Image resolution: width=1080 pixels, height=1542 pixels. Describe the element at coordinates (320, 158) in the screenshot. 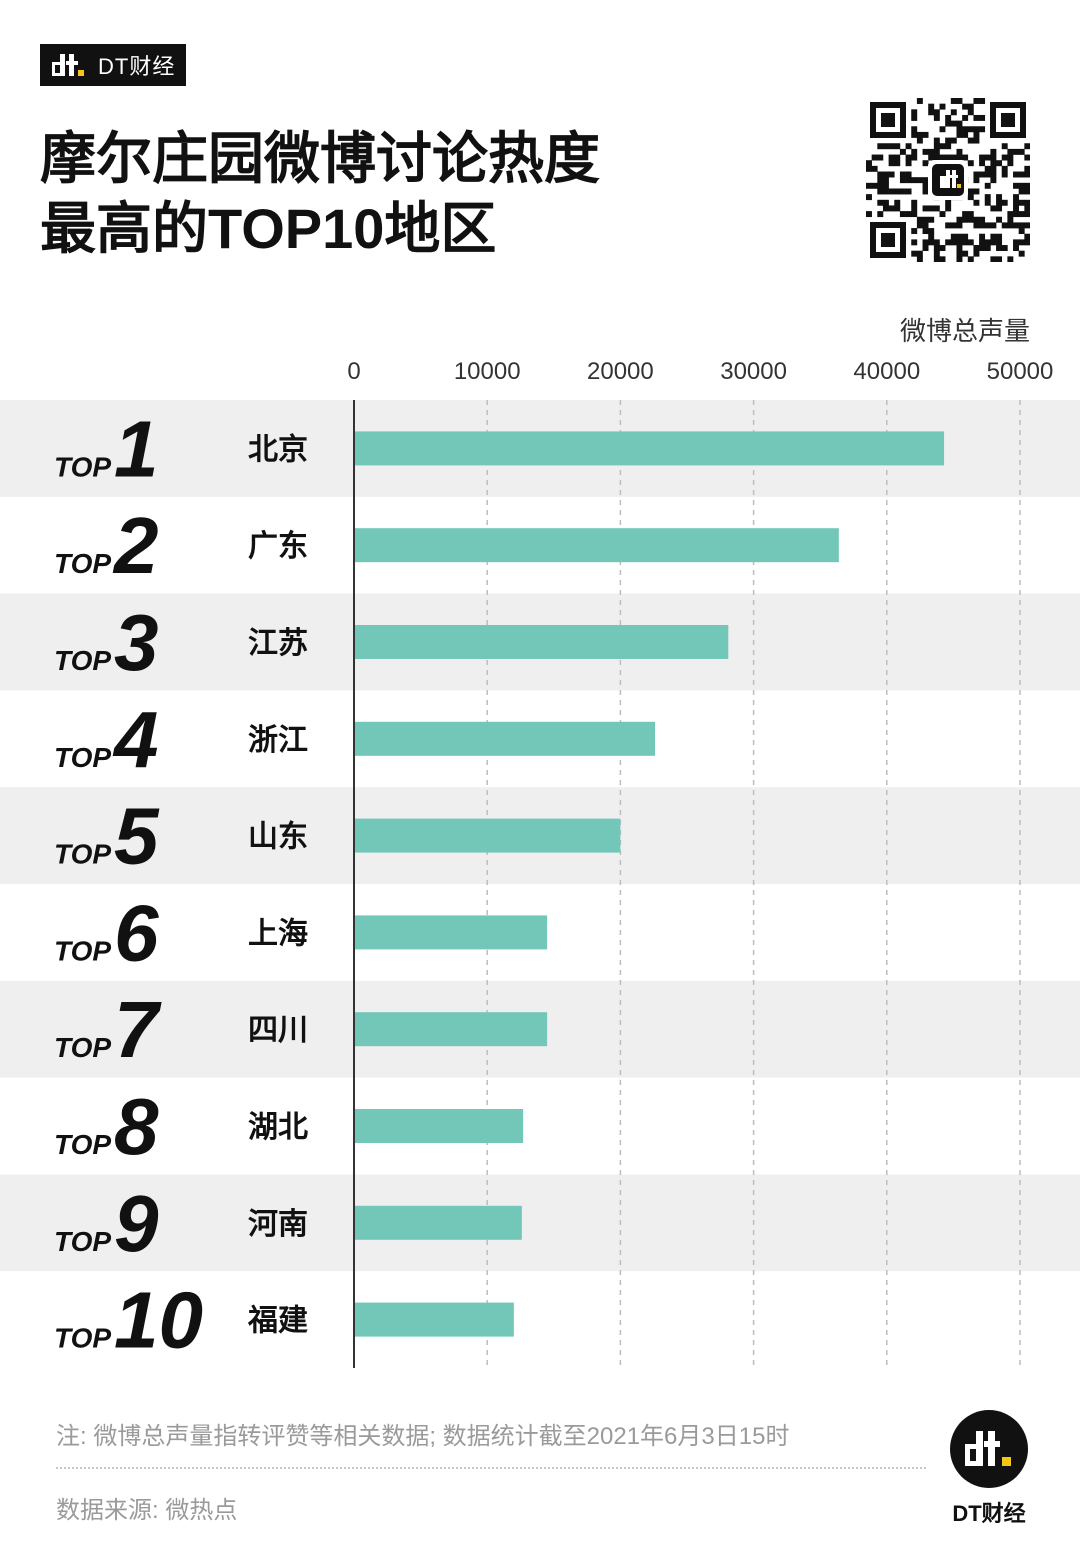

I see `title-line-1: 摩尔庄园微博讨论热度` at that location.